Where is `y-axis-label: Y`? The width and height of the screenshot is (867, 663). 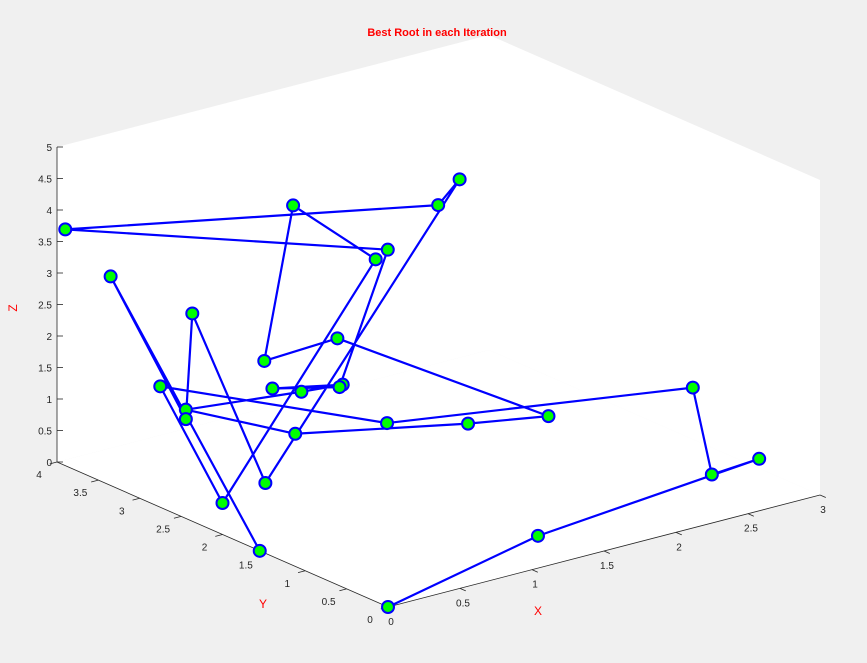 y-axis-label: Y is located at coordinates (263, 604).